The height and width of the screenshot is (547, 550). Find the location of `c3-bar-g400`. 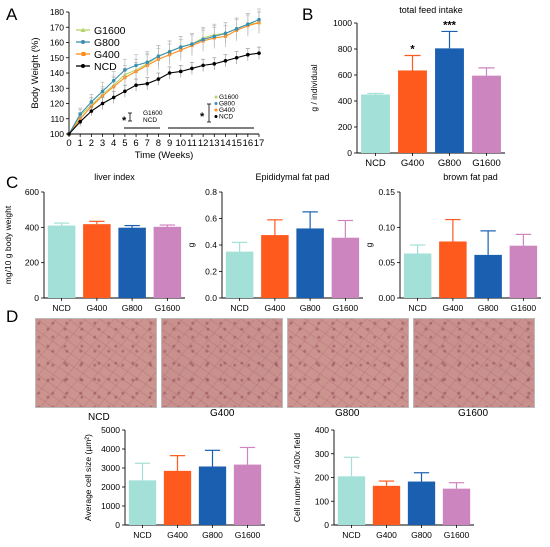

c3-bar-g400 is located at coordinates (453, 269).